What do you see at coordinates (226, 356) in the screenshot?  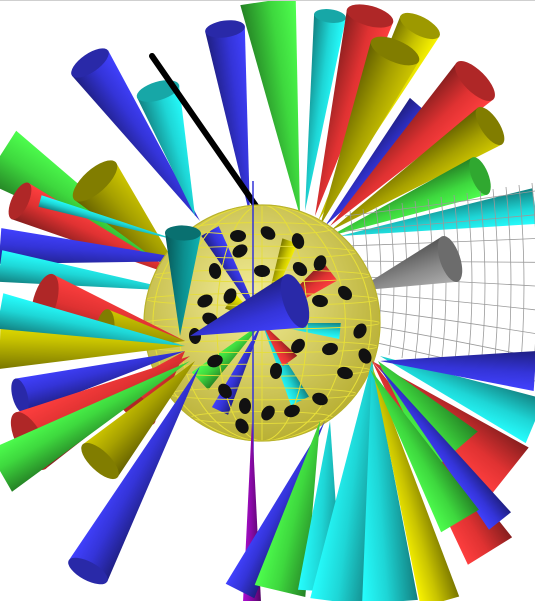 I see `cone-green-in3` at bounding box center [226, 356].